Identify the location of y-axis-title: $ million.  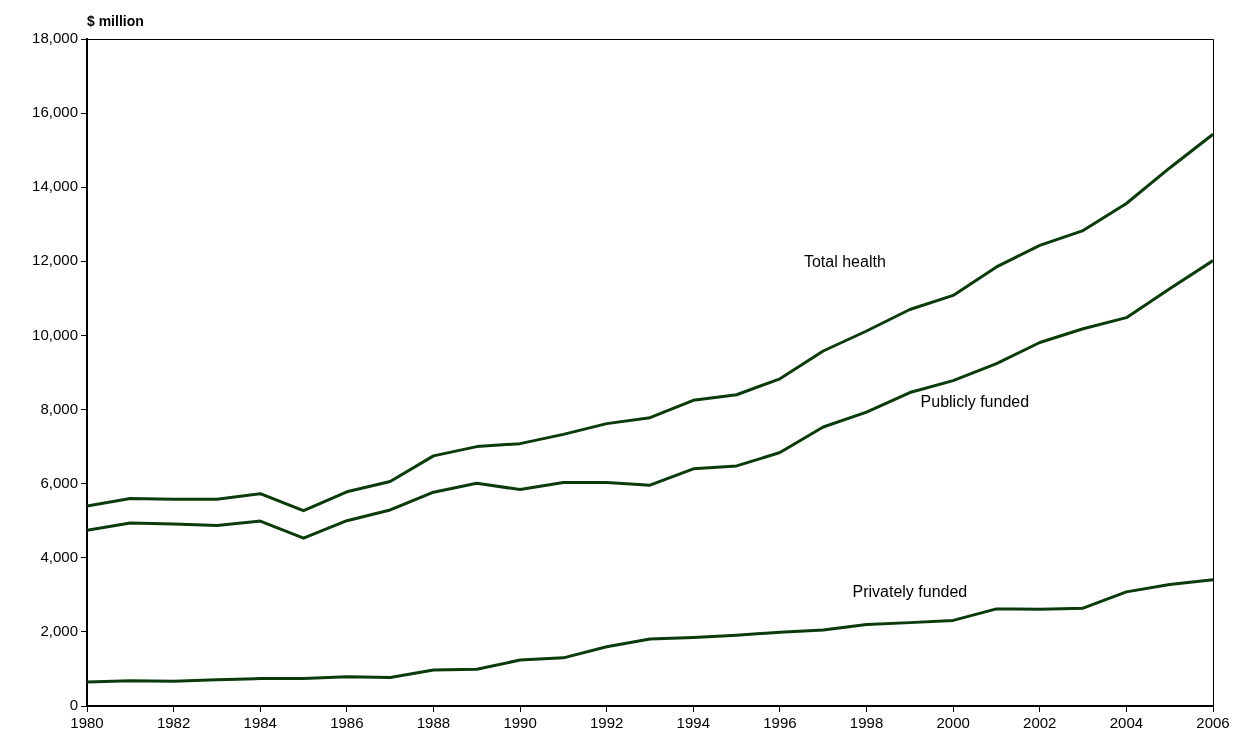
(115, 20).